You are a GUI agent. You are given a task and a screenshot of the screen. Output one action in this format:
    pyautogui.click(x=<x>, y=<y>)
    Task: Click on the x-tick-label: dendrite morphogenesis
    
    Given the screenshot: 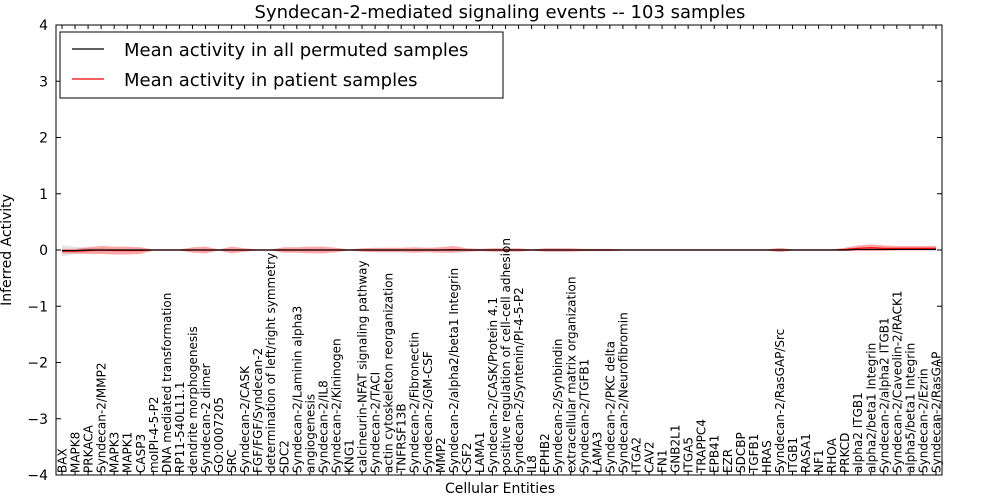 What is the action you would take?
    pyautogui.click(x=193, y=399)
    